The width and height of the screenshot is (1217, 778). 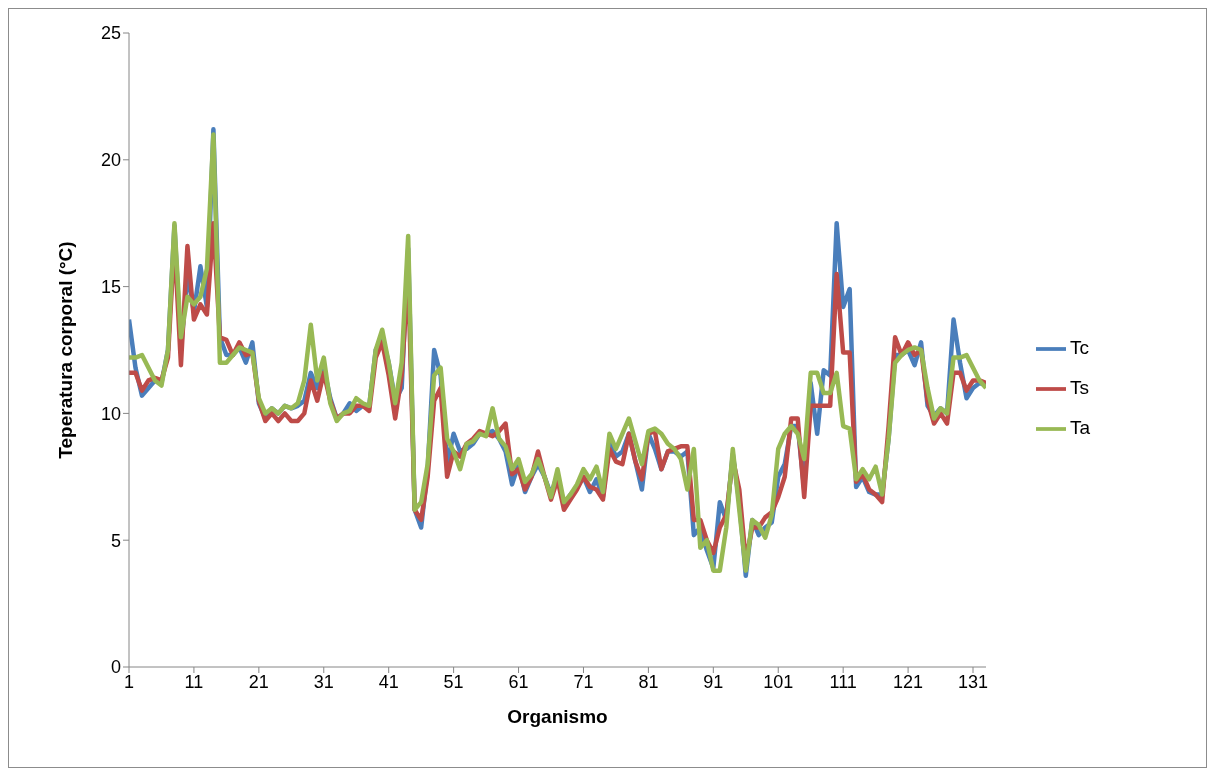 I want to click on y-tick-label: 20, so click(x=110, y=160).